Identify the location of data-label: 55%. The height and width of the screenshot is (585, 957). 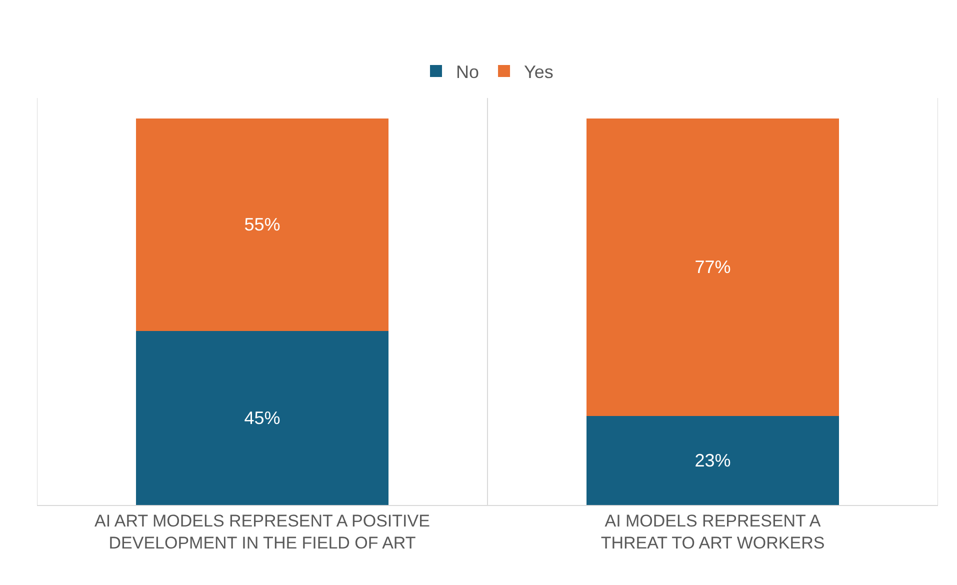
(262, 224).